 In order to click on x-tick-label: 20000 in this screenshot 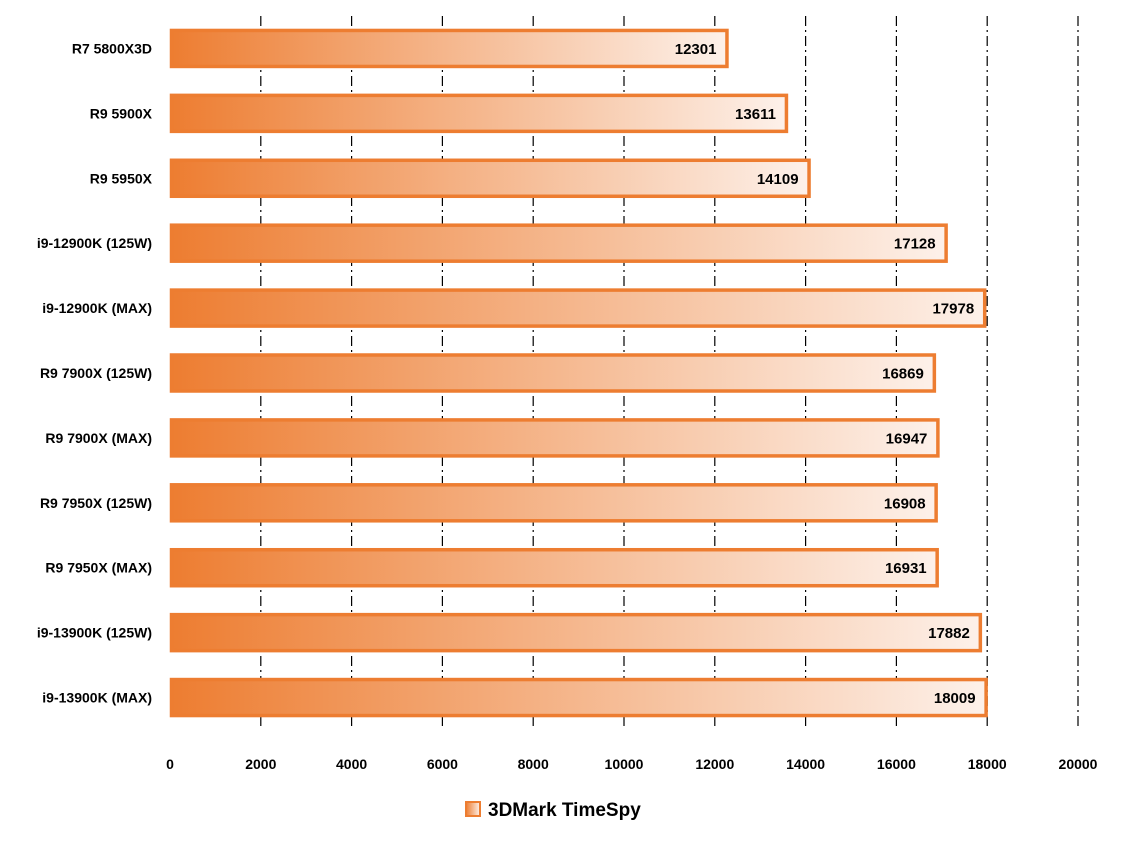, I will do `click(1078, 764)`.